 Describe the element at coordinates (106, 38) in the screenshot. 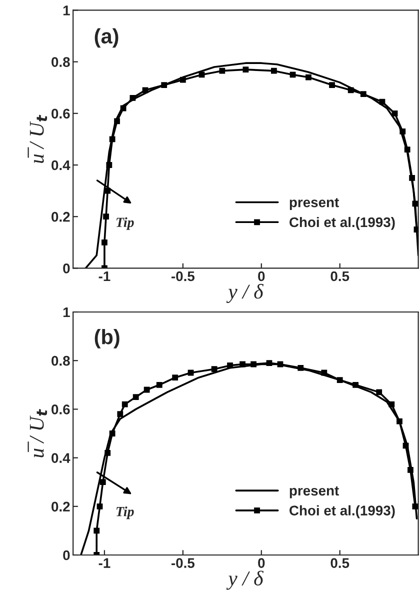

I see `annotation: (a)` at that location.